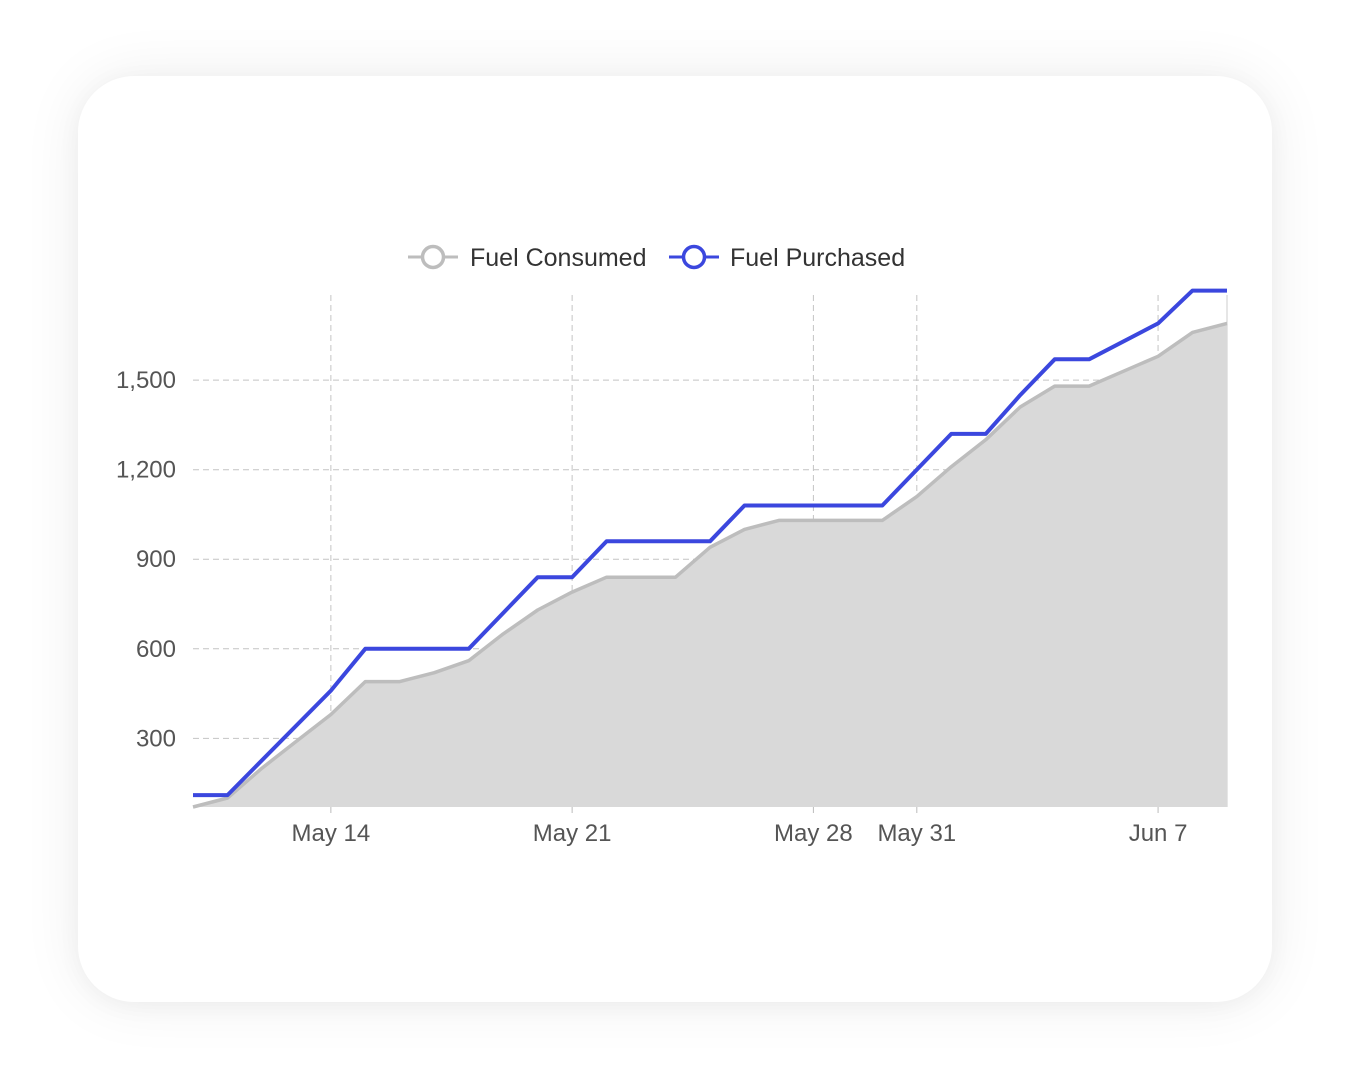 Image resolution: width=1350 pixels, height=1080 pixels. What do you see at coordinates (817, 258) in the screenshot?
I see `legend-label-fuel-purchased: Fuel Purchased` at bounding box center [817, 258].